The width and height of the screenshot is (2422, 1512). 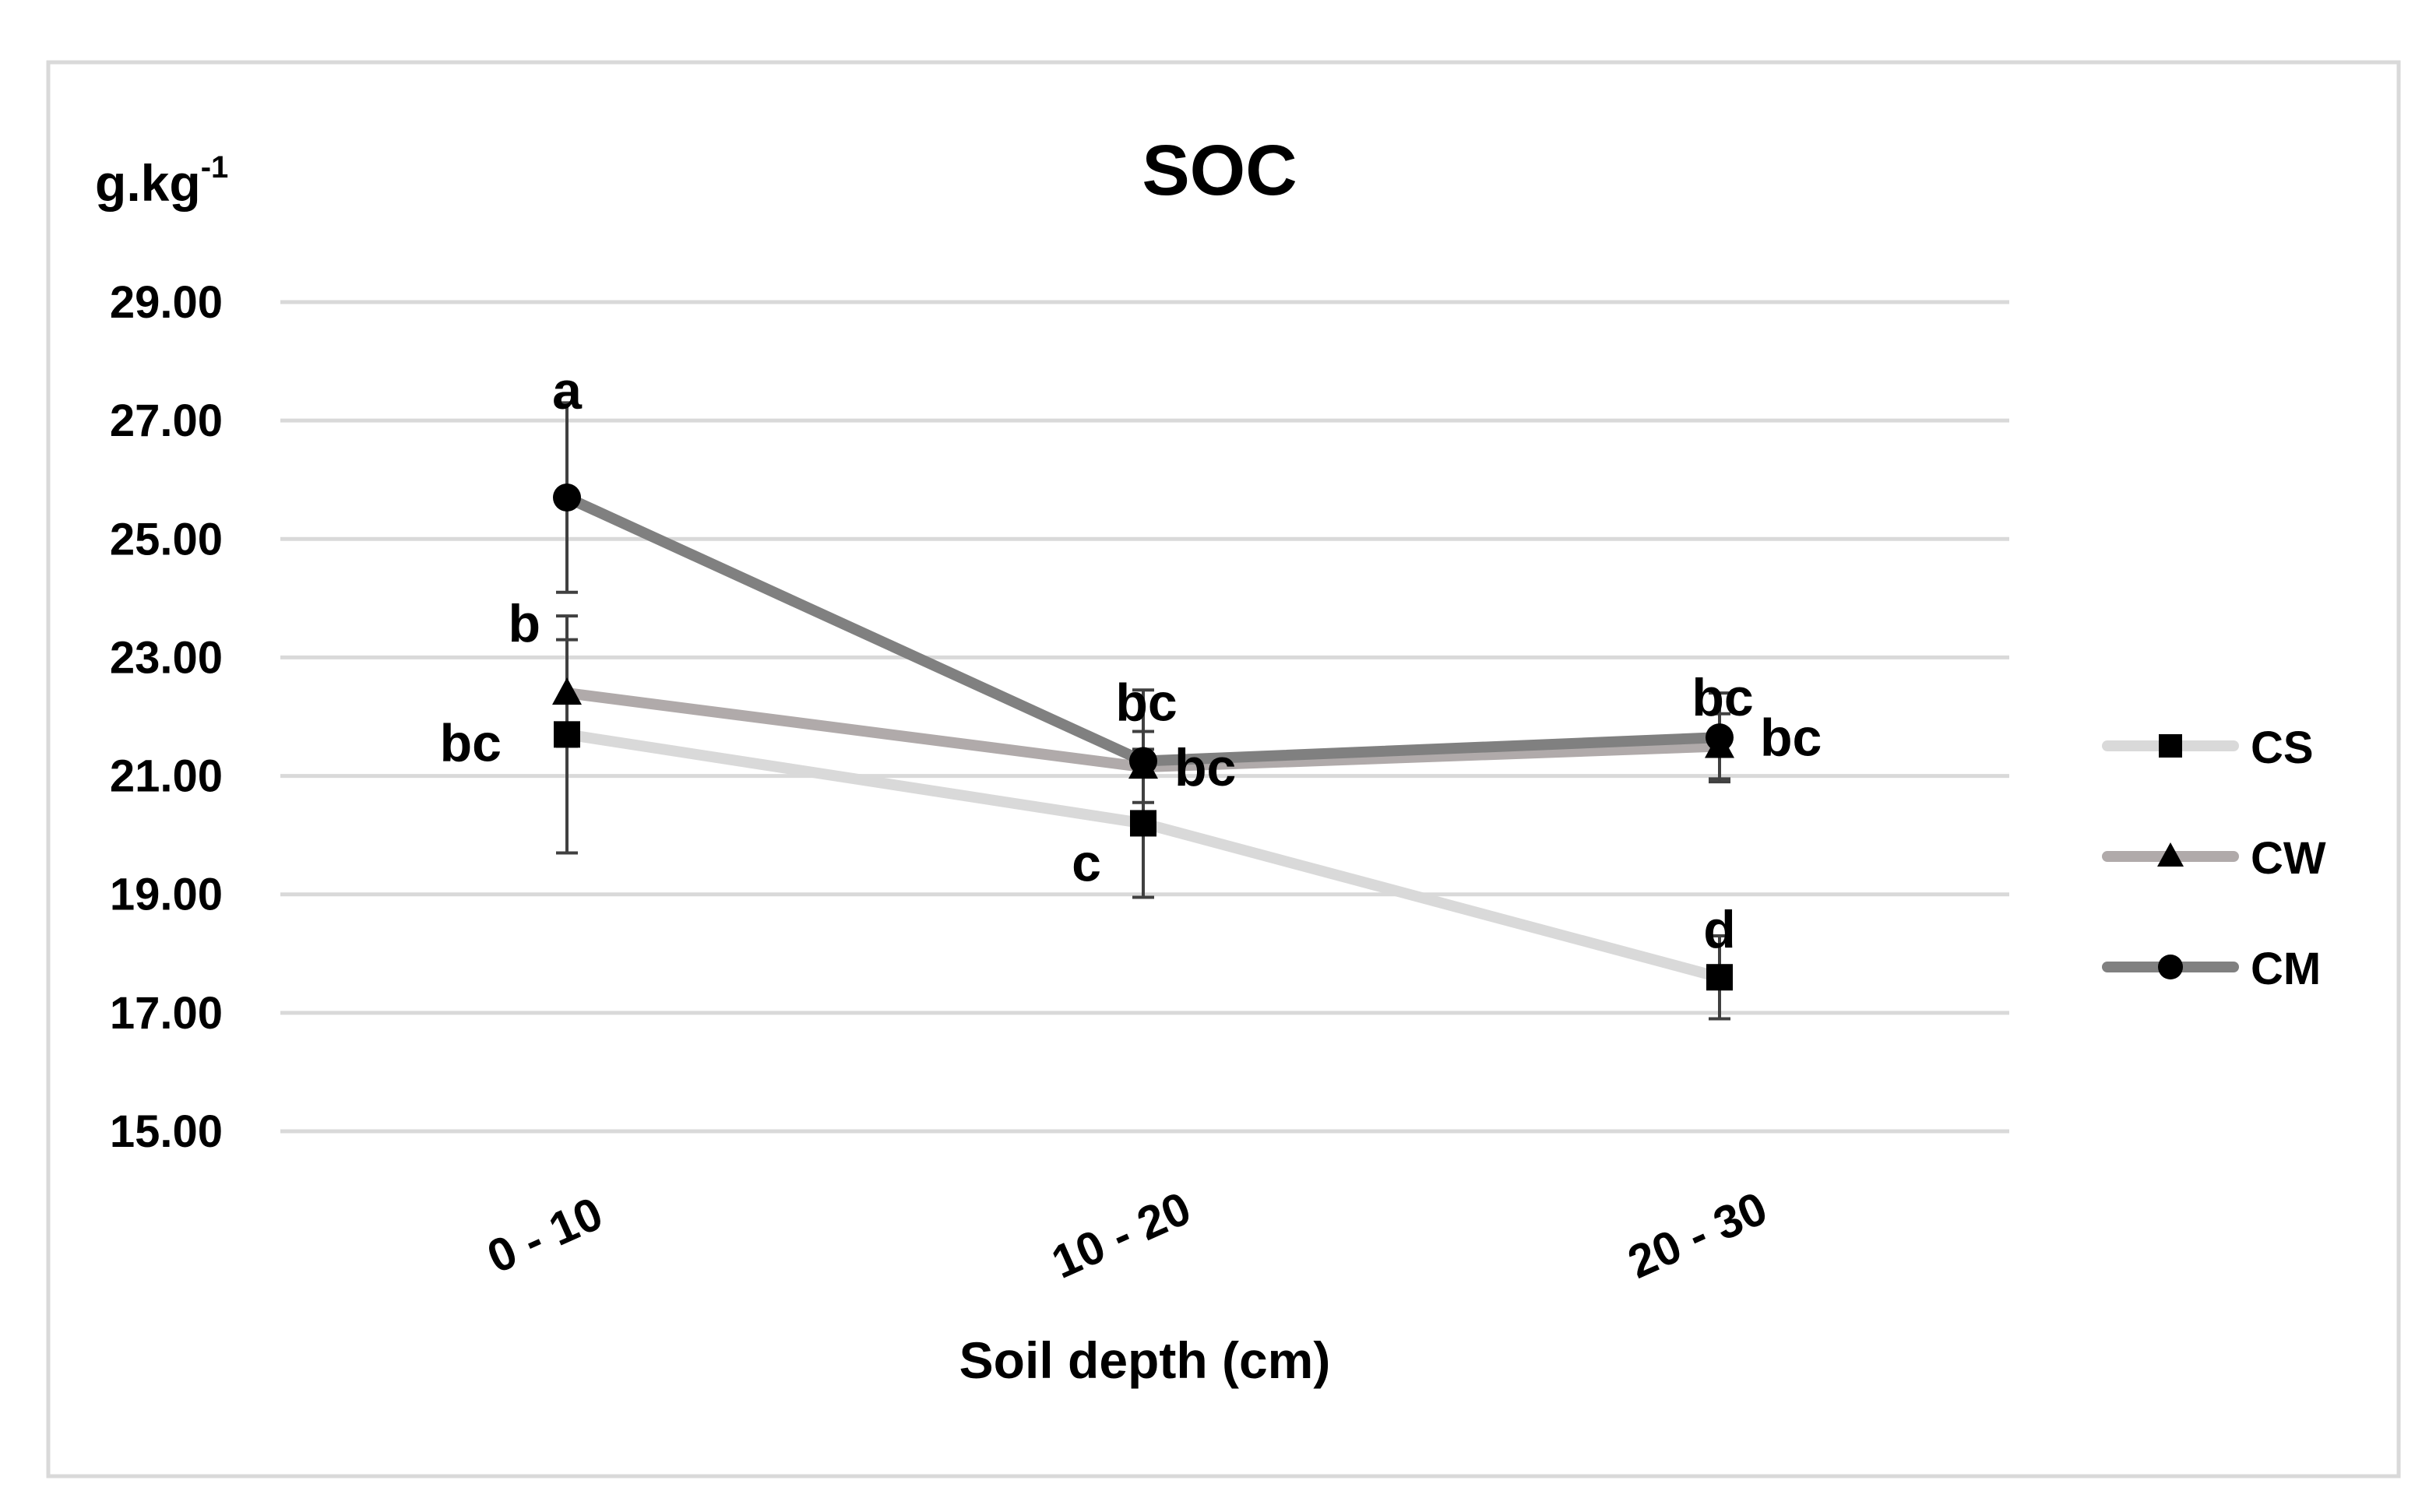 What do you see at coordinates (1719, 929) in the screenshot?
I see `significance-label-cs: d` at bounding box center [1719, 929].